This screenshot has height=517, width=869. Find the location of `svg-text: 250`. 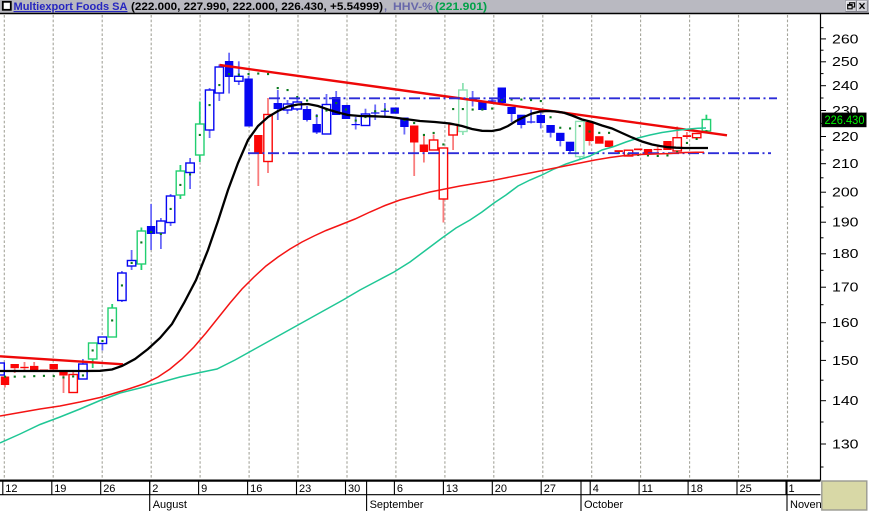

svg-text: 250 is located at coordinates (845, 62).